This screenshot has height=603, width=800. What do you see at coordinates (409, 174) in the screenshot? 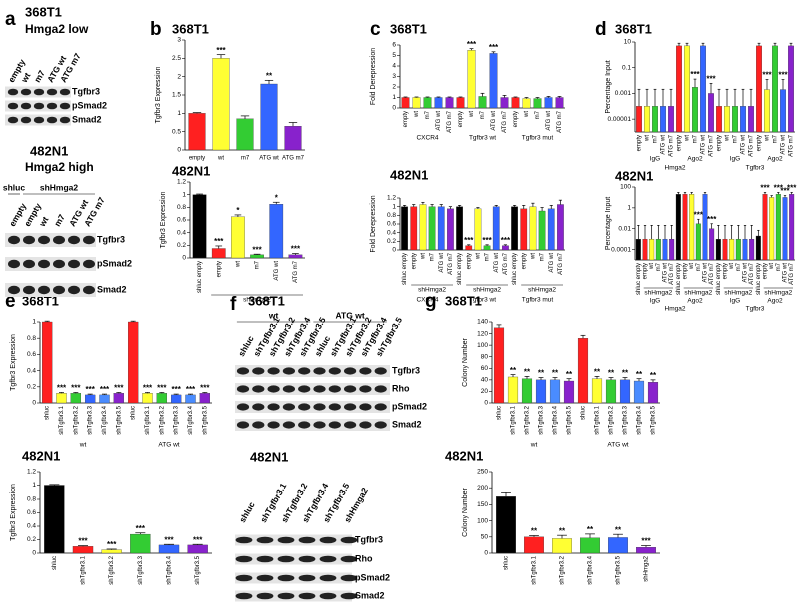
I see `chart-title: 482N1` at bounding box center [409, 174].